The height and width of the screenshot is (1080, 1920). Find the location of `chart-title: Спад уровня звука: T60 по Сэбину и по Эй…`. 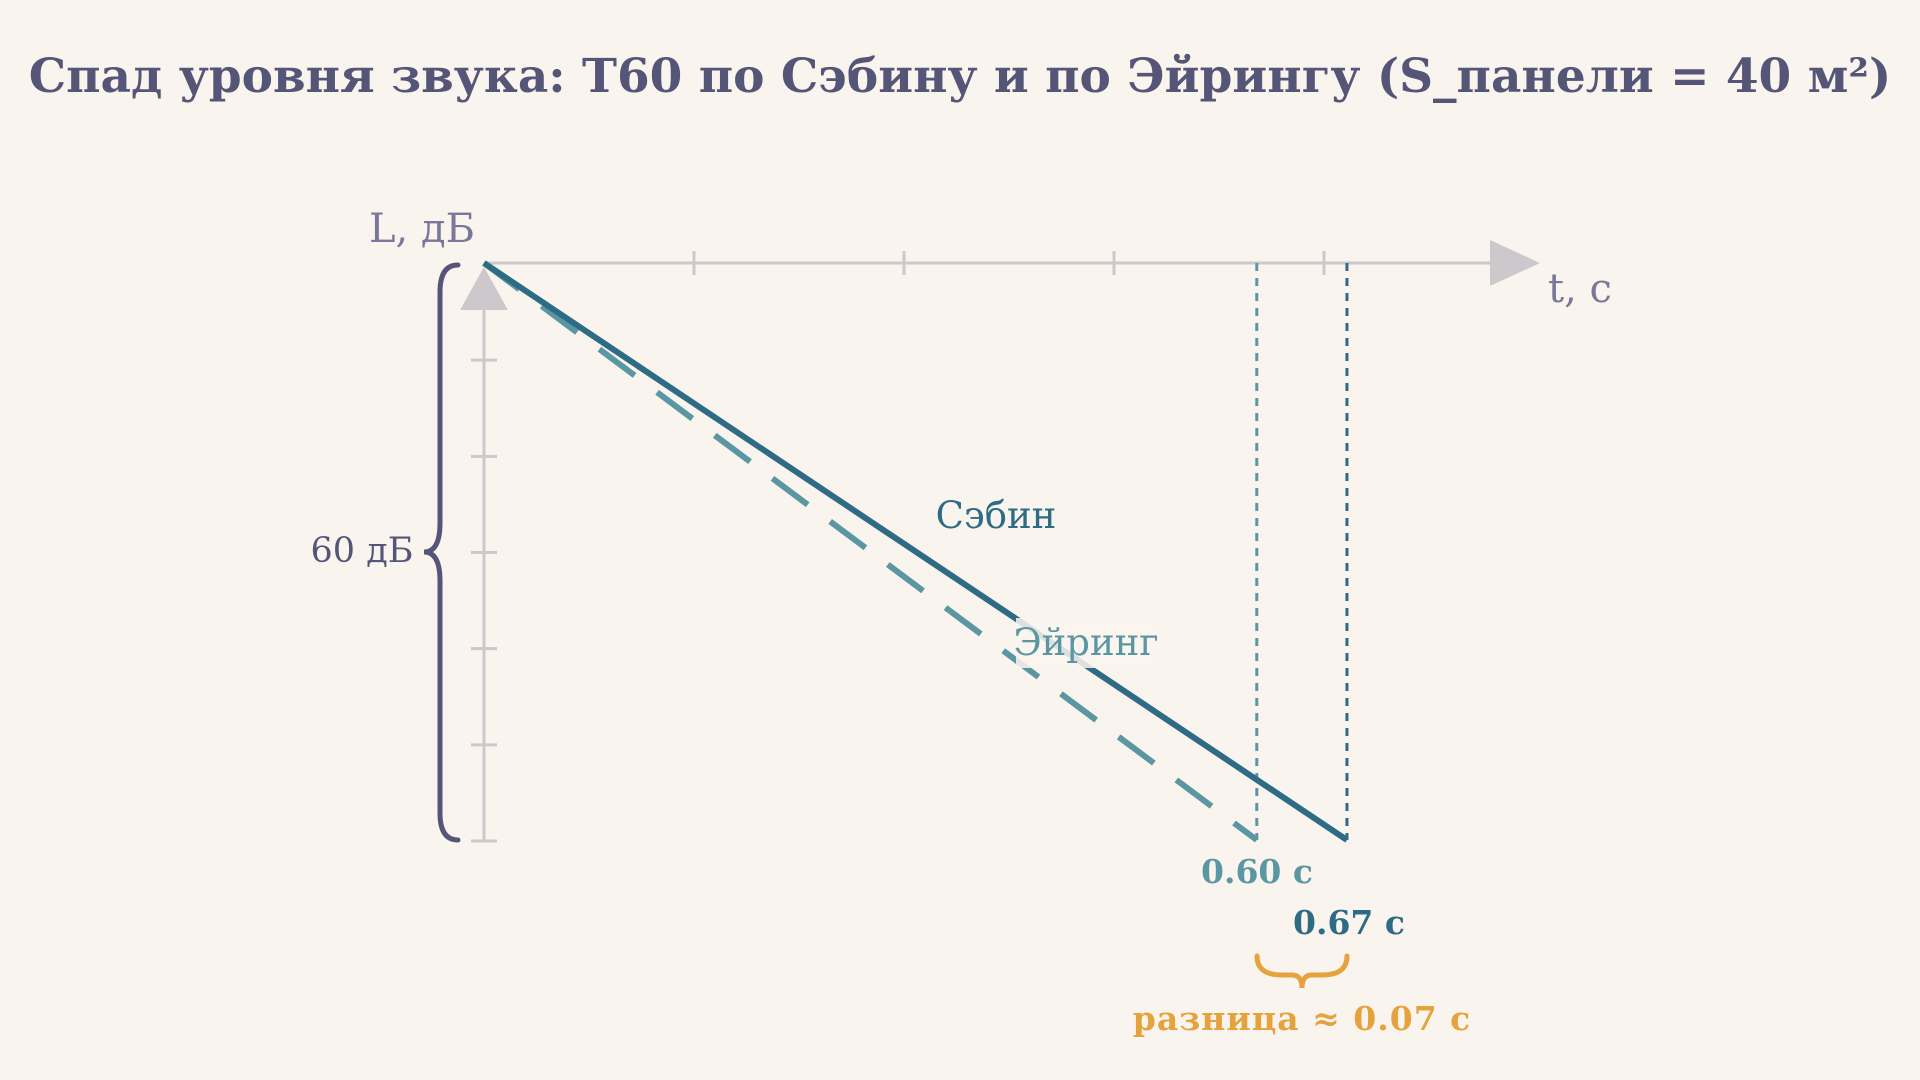

chart-title: Спад уровня звука: T60 по Сэбину и по Эй… is located at coordinates (960, 76).